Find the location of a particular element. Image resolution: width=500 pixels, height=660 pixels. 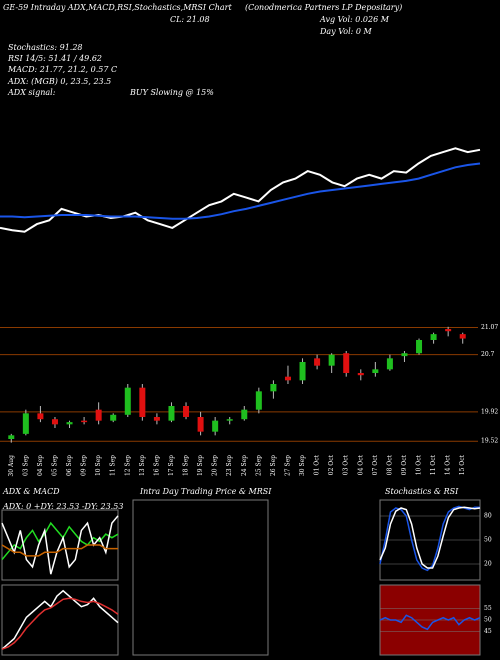

x-tick-label: 04 Sep is located at coordinates (40, 465).